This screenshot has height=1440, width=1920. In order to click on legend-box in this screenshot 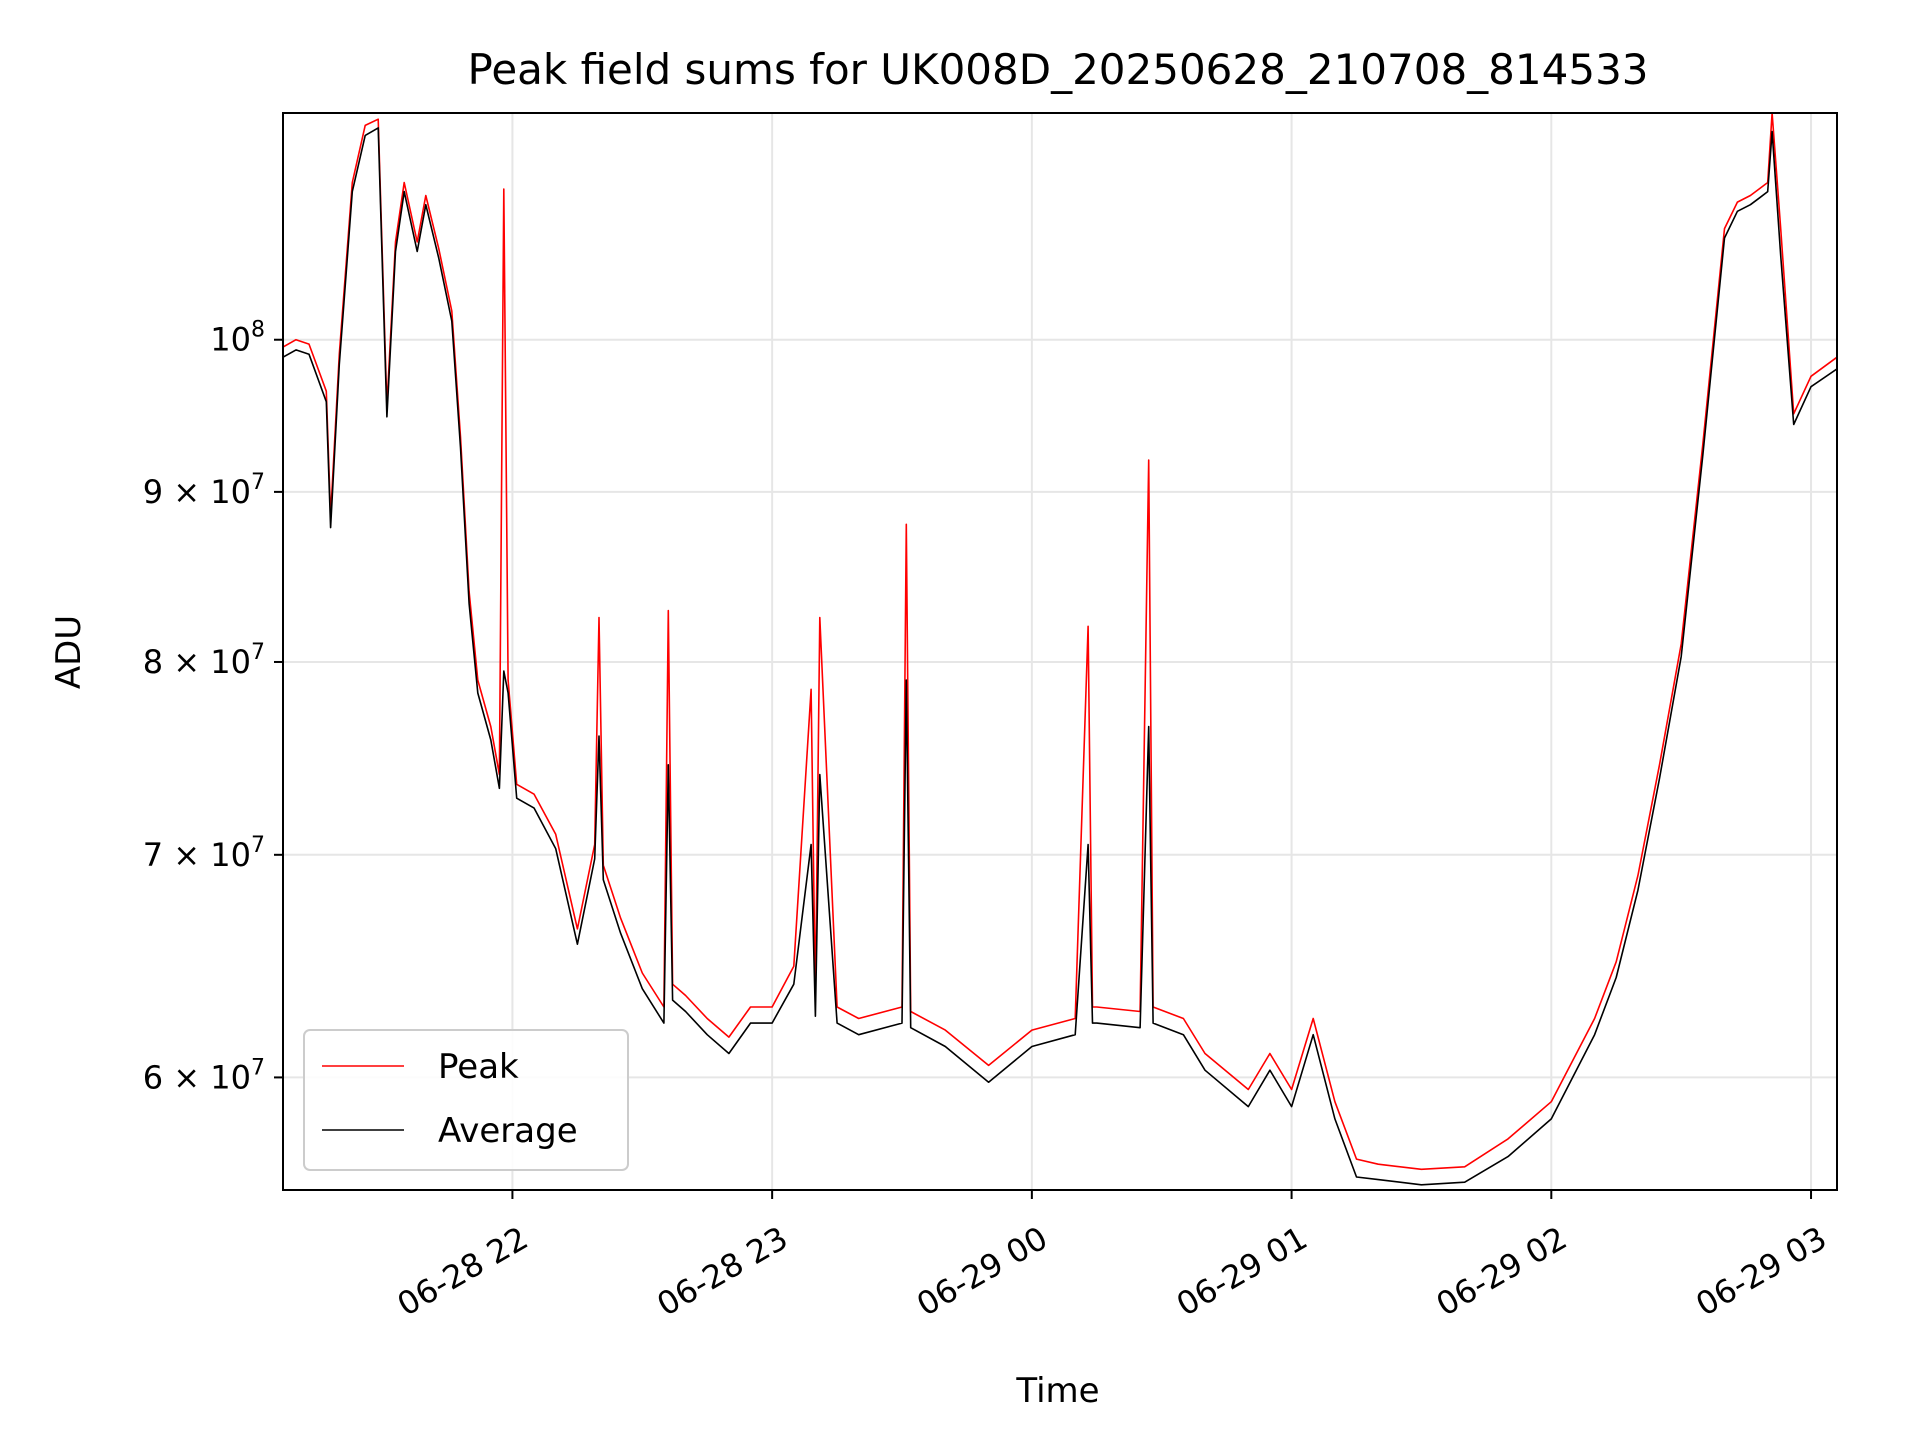, I will do `click(466, 1100)`.